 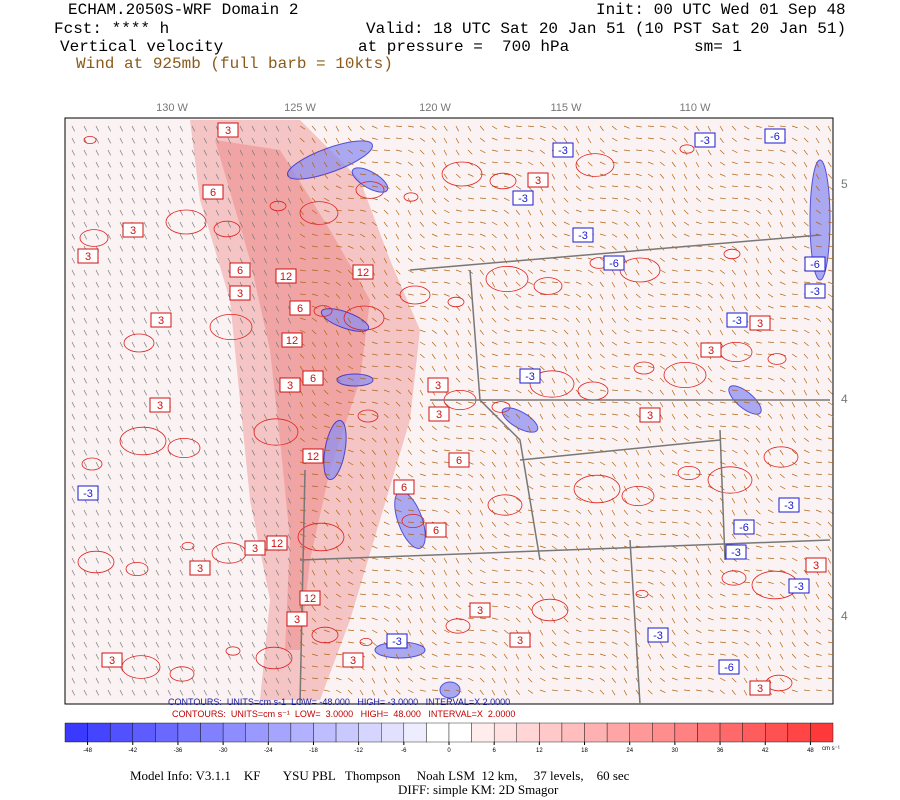 What do you see at coordinates (464, 47) in the screenshot?
I see `pressure: at pressure = 700 hPa` at bounding box center [464, 47].